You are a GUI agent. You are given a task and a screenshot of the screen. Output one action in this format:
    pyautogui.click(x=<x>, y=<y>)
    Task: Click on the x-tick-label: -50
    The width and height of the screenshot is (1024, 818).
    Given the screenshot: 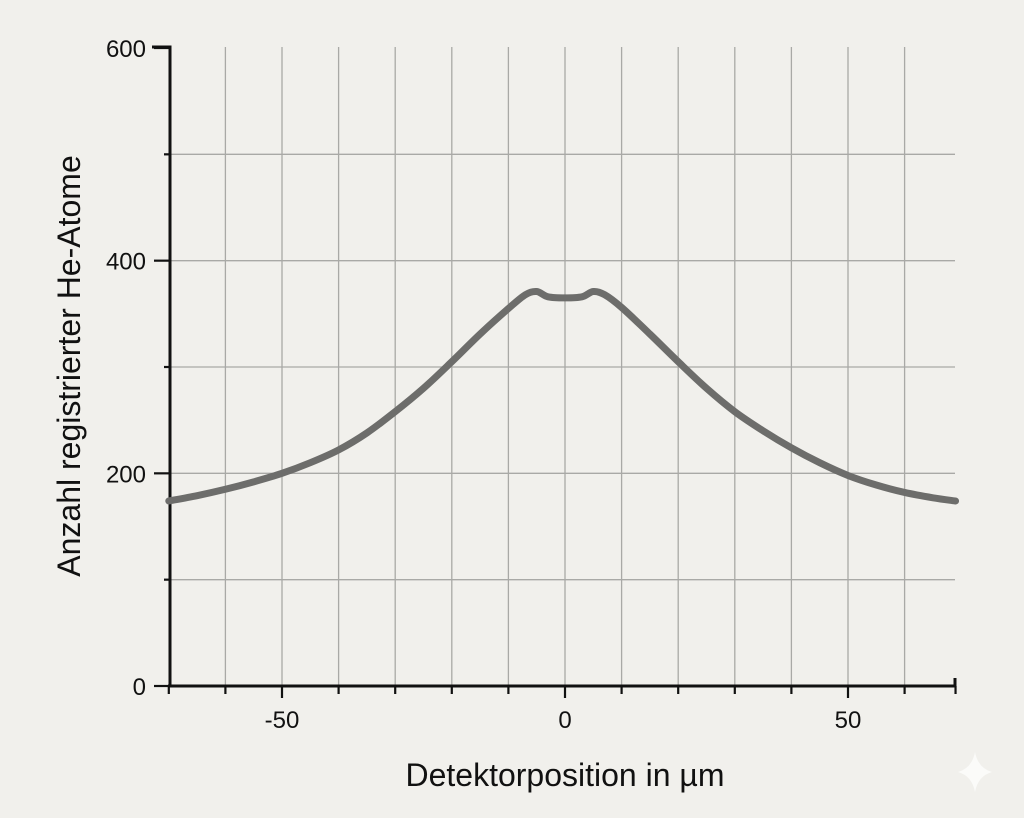 What is the action you would take?
    pyautogui.click(x=282, y=720)
    